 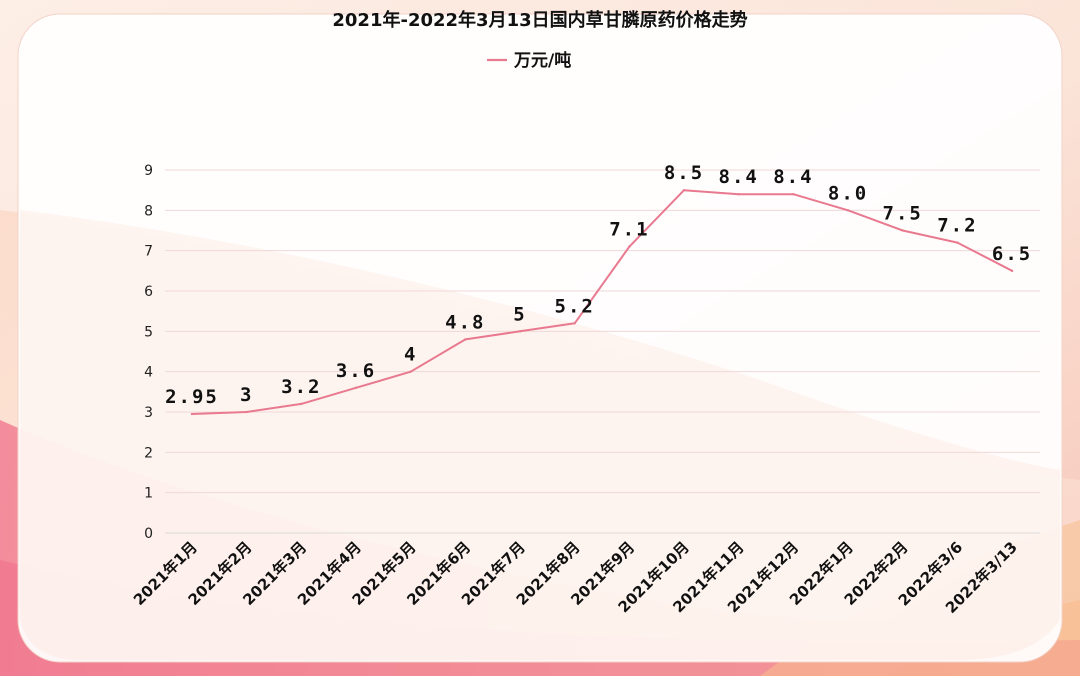 I want to click on data-label: 3.6, so click(x=356, y=371).